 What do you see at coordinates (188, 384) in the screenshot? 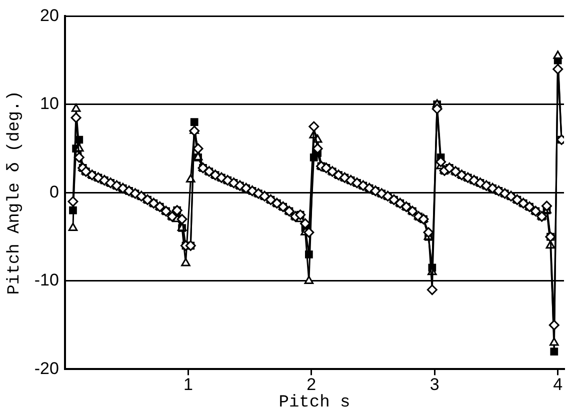
I see `x-tick-label: 1` at bounding box center [188, 384].